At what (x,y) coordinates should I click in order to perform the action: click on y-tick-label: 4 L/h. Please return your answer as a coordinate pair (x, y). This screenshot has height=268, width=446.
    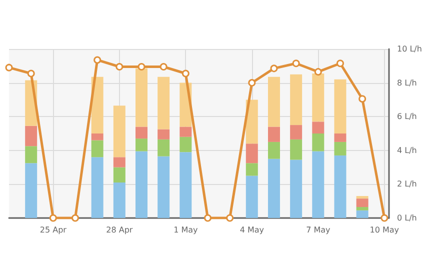
    Looking at the image, I should click on (407, 150).